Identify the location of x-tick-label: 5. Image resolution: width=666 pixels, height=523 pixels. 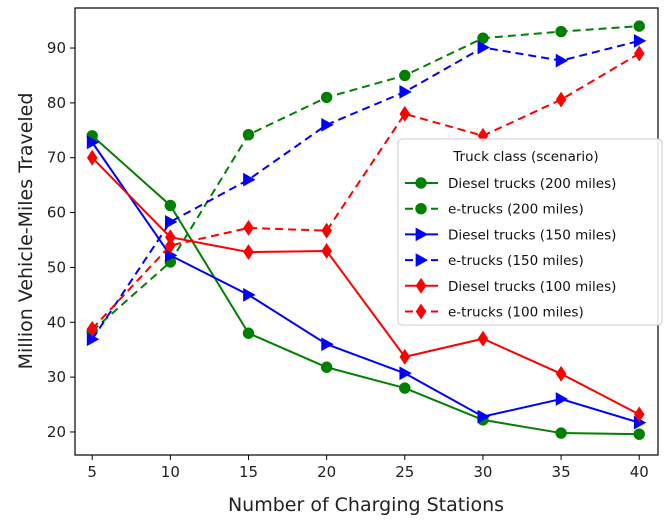
(92, 472).